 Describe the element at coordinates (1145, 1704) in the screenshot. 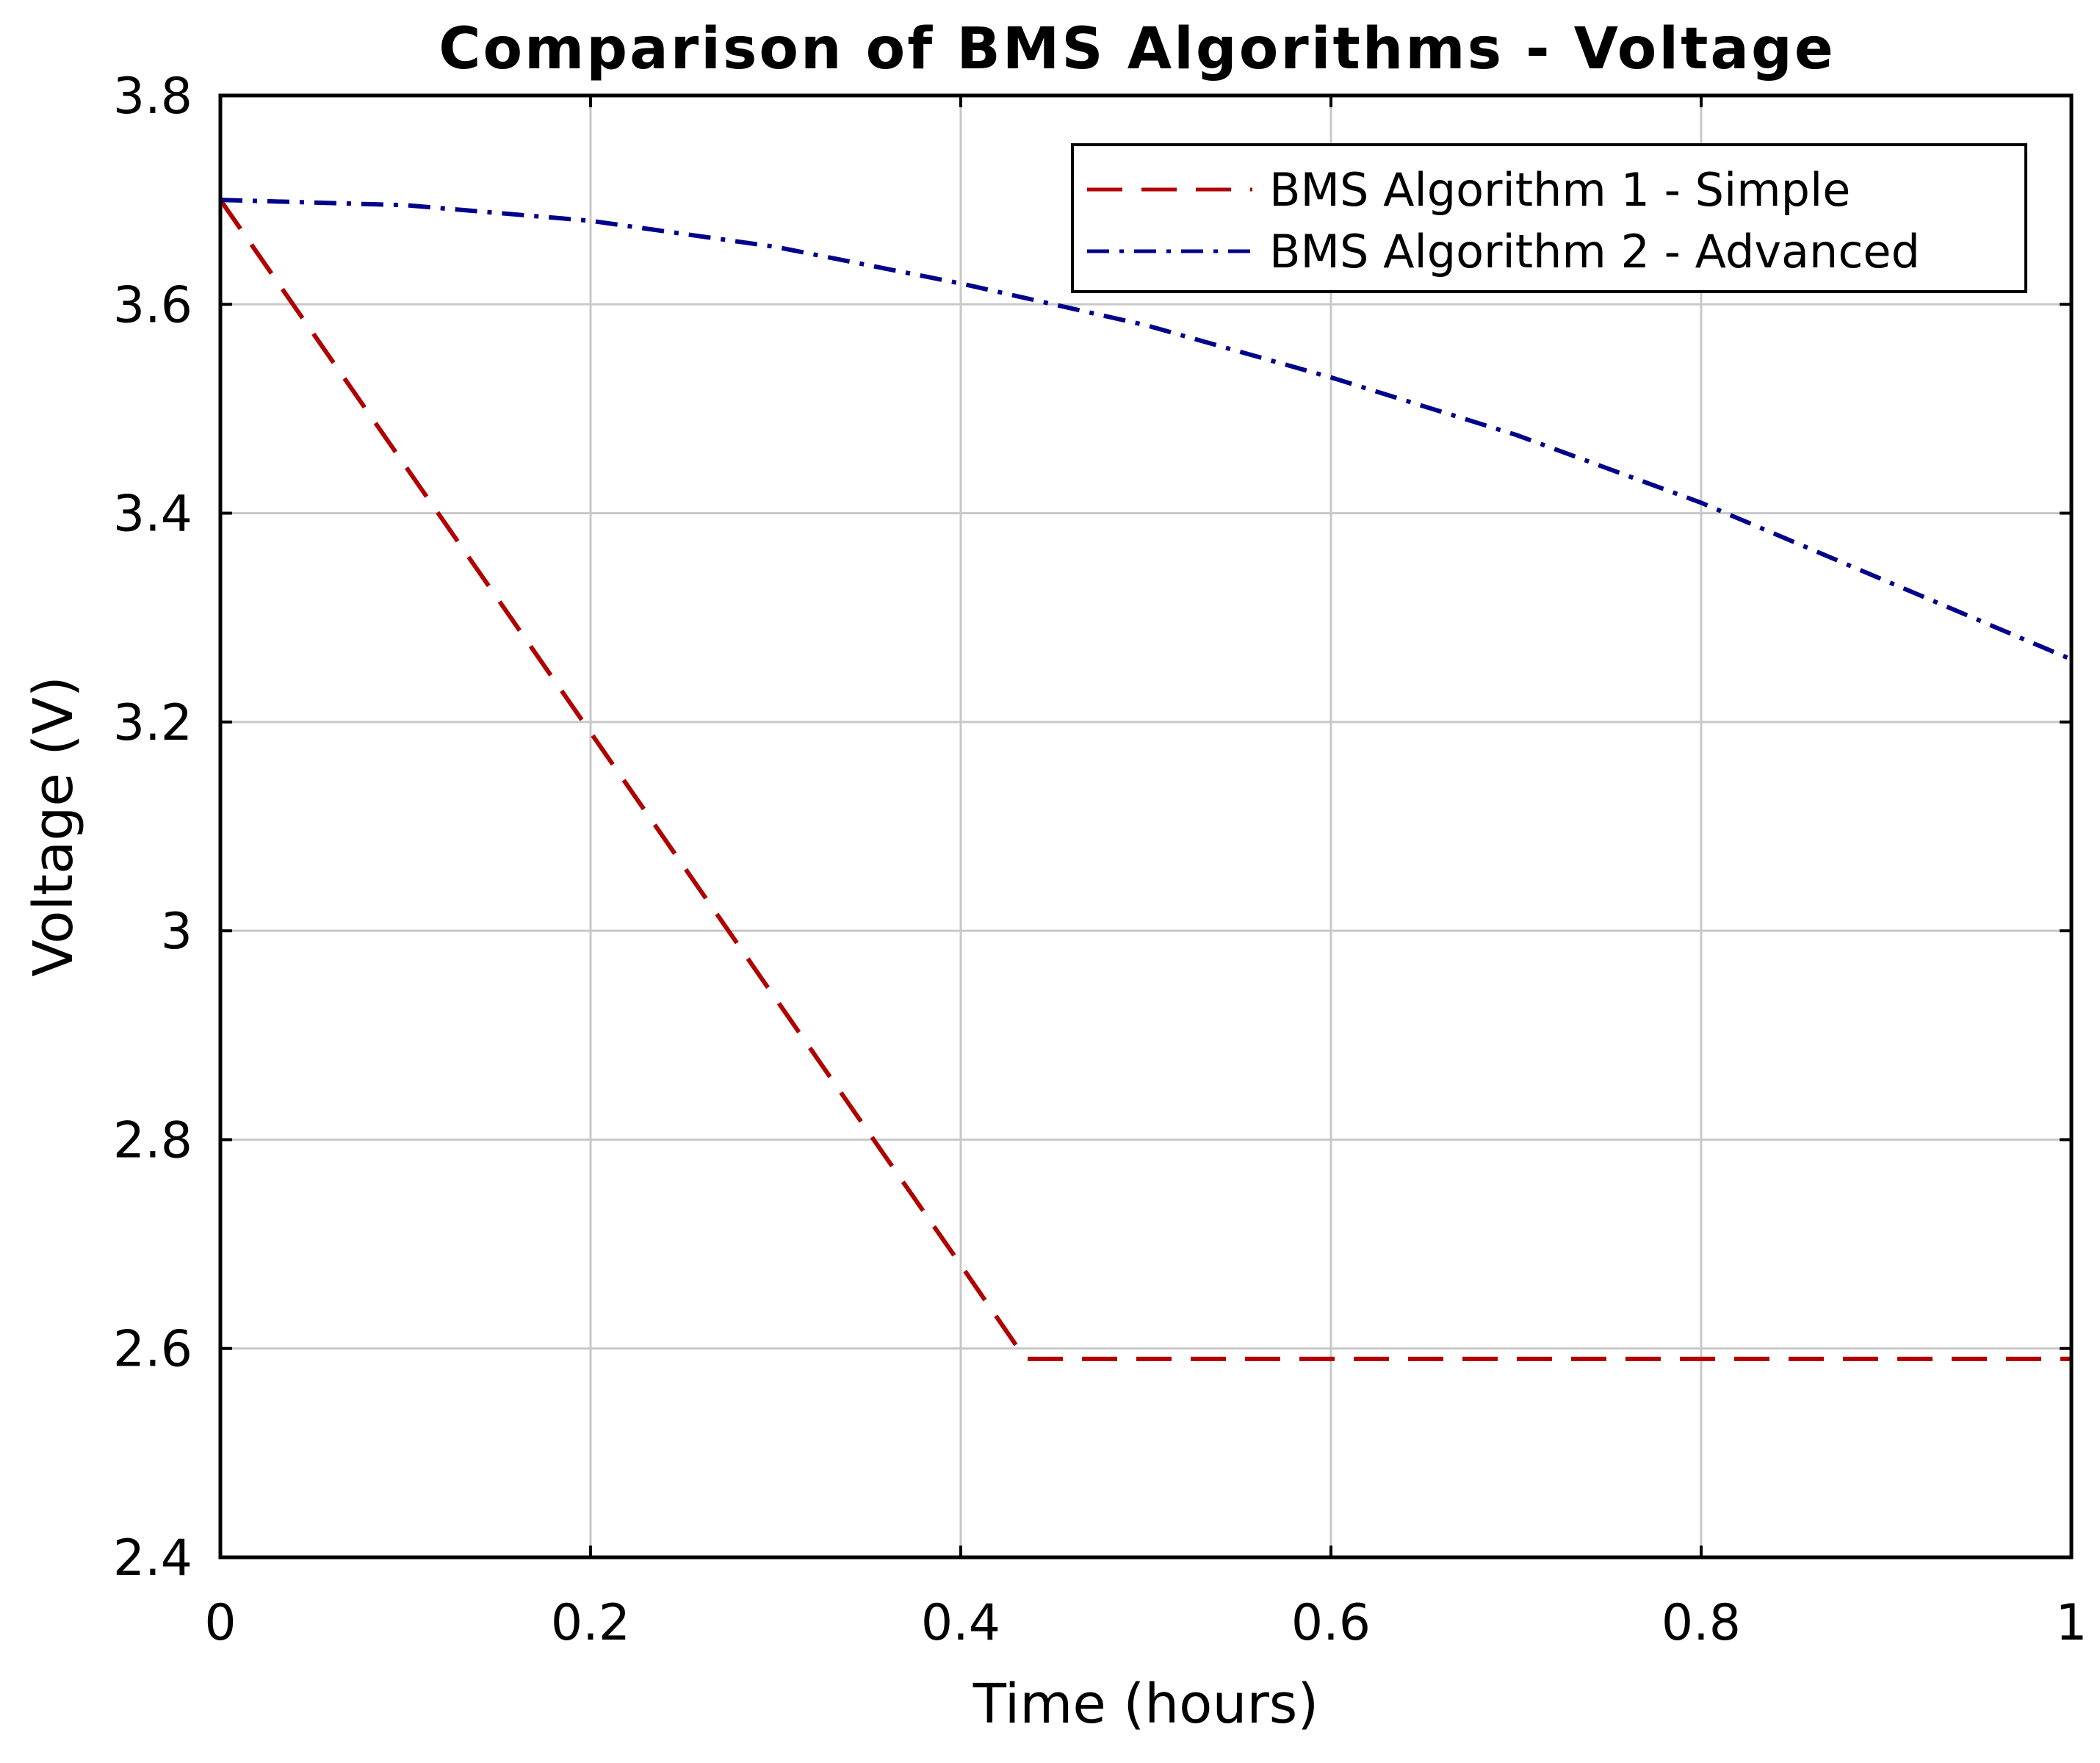

I see `x-axis-label: Time (hours)` at that location.